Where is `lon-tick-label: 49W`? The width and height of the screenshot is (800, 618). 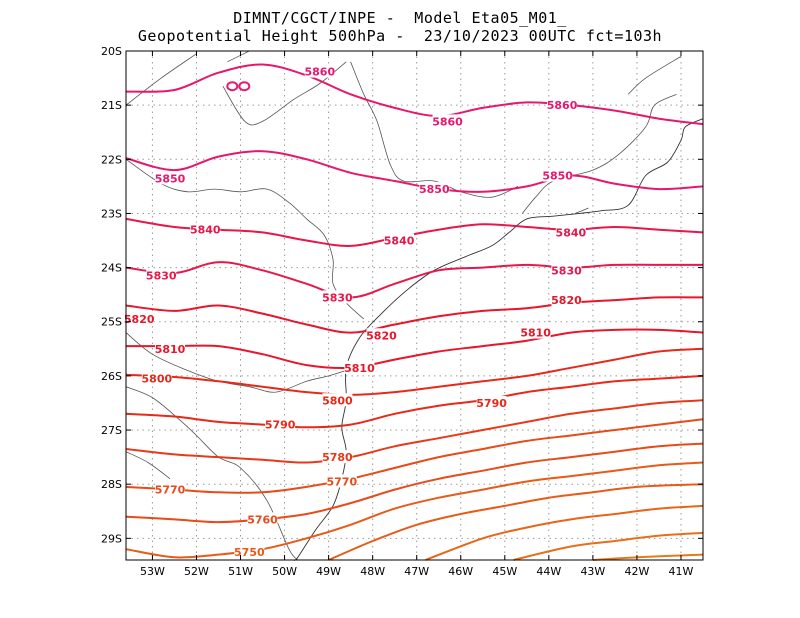
lon-tick-label: 49W is located at coordinates (328, 571).